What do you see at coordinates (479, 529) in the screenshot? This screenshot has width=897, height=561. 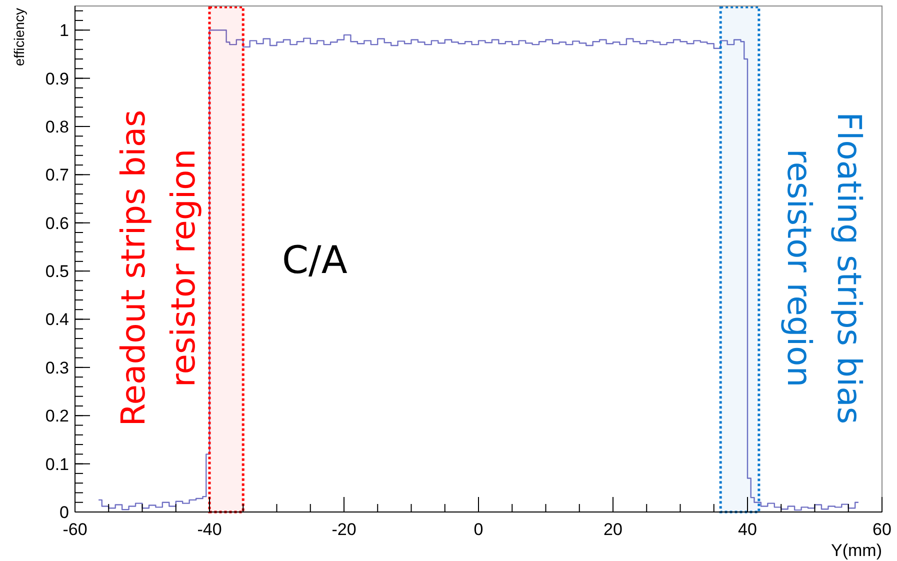 I see `x-tick-label: 0` at bounding box center [479, 529].